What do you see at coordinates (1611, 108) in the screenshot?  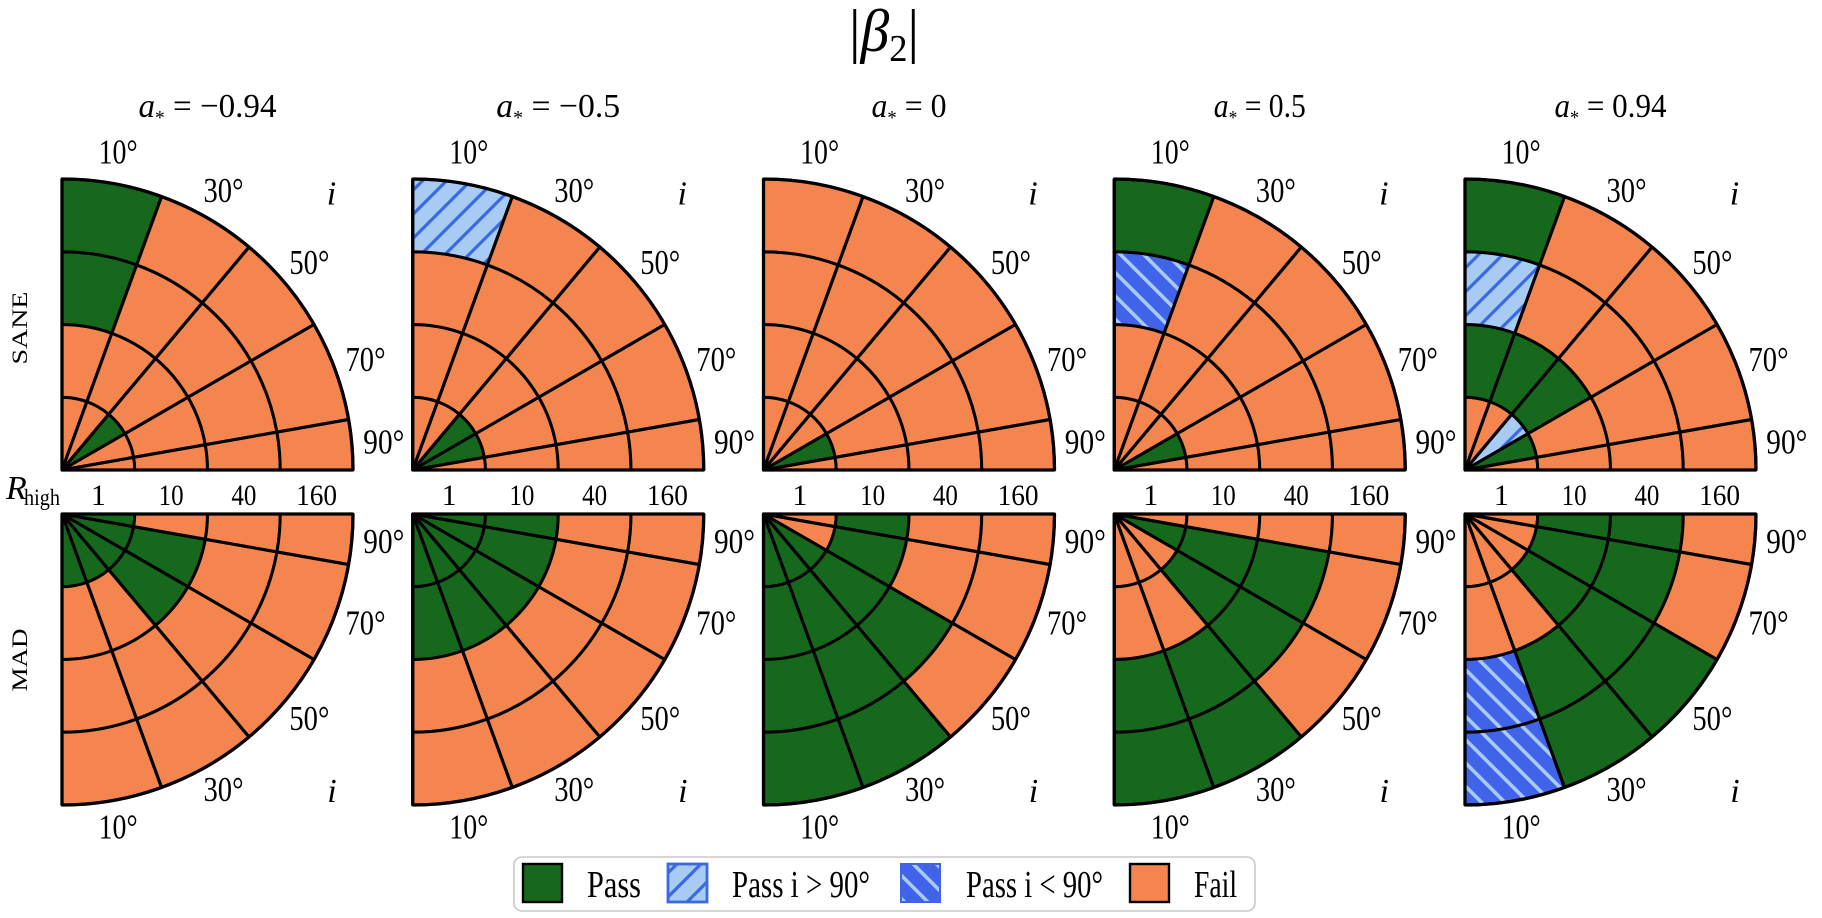 I see `svg-text: a* = 0.94` at bounding box center [1611, 108].